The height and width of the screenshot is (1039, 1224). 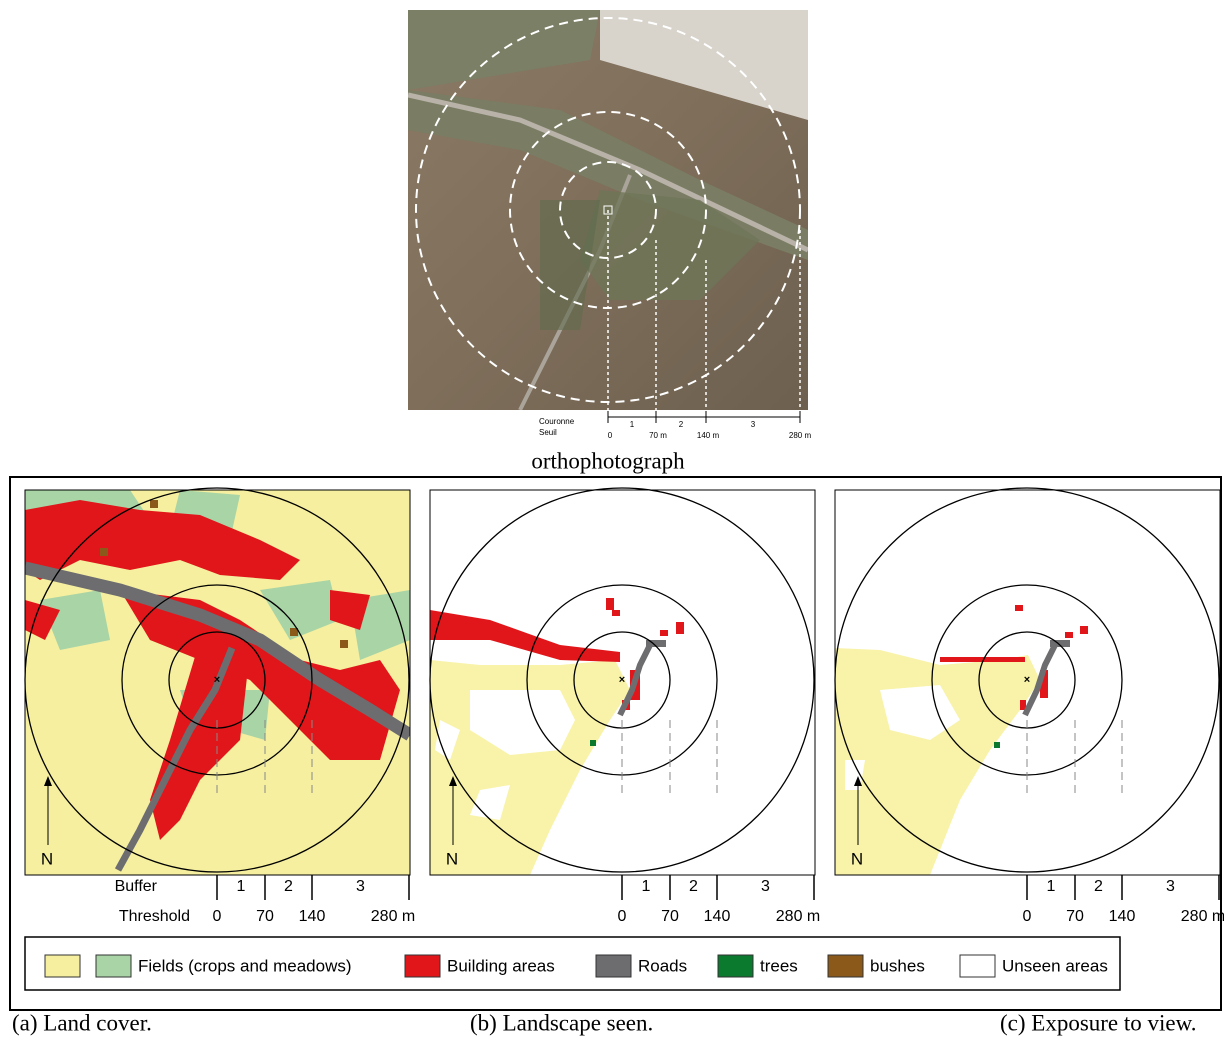 What do you see at coordinates (557, 421) in the screenshot?
I see `scale-row-label: Couronne` at bounding box center [557, 421].